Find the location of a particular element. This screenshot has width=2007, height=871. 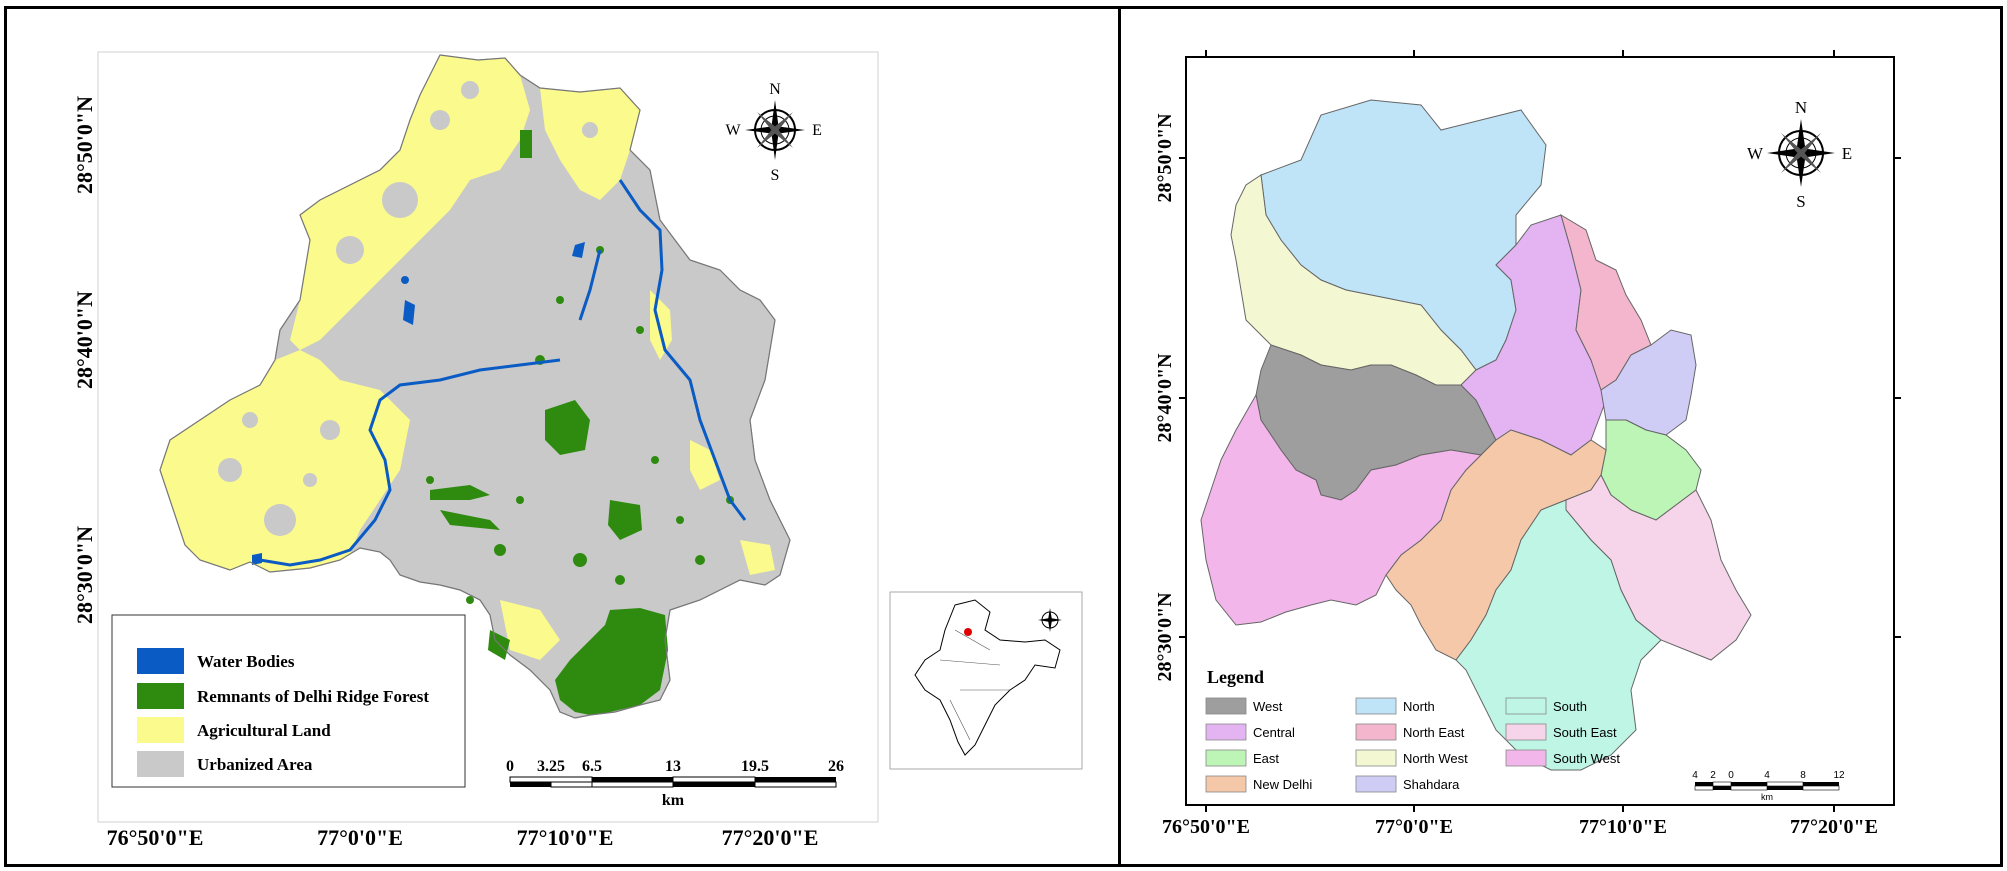

legend-label: East is located at coordinates (1266, 758).